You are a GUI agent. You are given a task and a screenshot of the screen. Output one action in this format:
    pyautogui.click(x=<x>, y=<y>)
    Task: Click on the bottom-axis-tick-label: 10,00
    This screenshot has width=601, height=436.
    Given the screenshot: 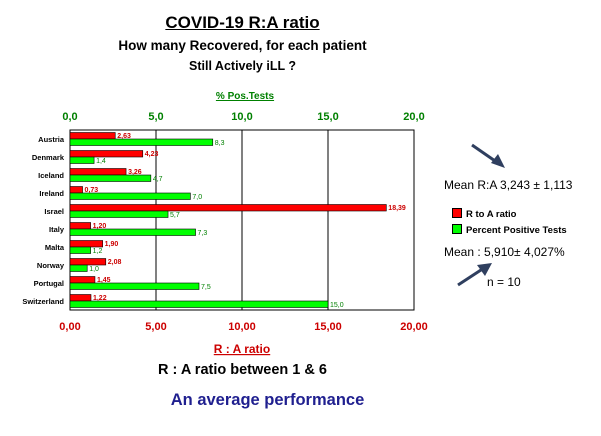 What is the action you would take?
    pyautogui.click(x=242, y=327)
    